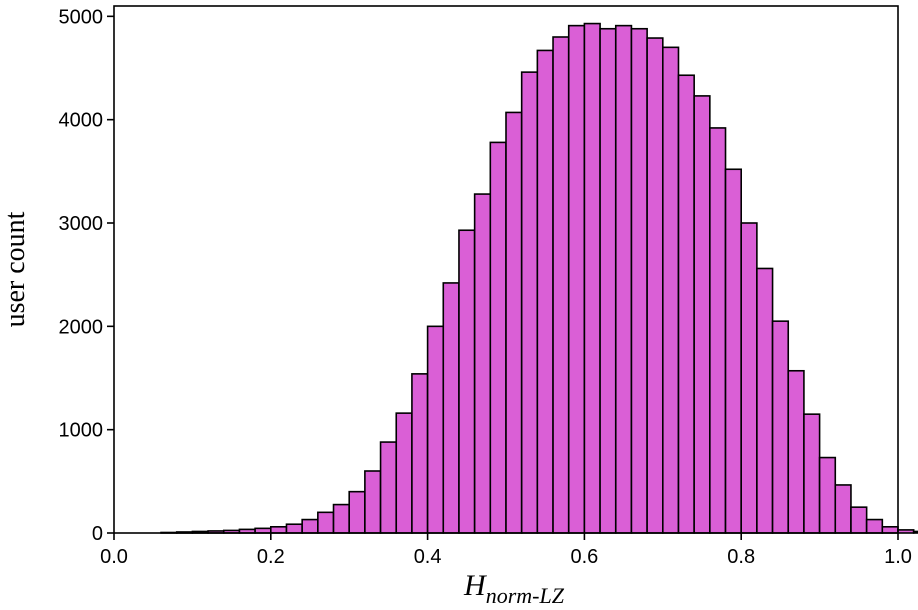 The image size is (918, 610). Describe the element at coordinates (428, 557) in the screenshot. I see `x-tick-label: 0.4` at that location.